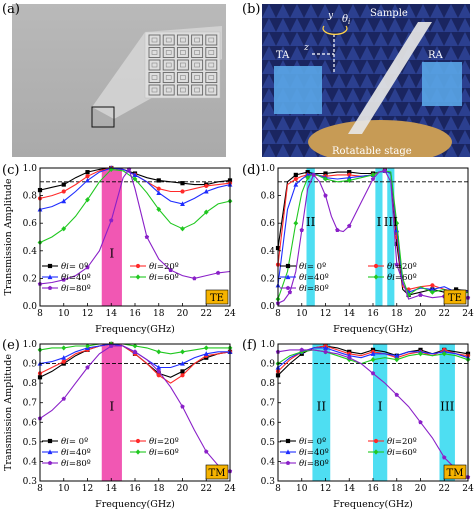  What do you see at coordinates (268, 443) in the screenshot?
I see `y-tick-label: 0.5` at bounding box center [268, 443].